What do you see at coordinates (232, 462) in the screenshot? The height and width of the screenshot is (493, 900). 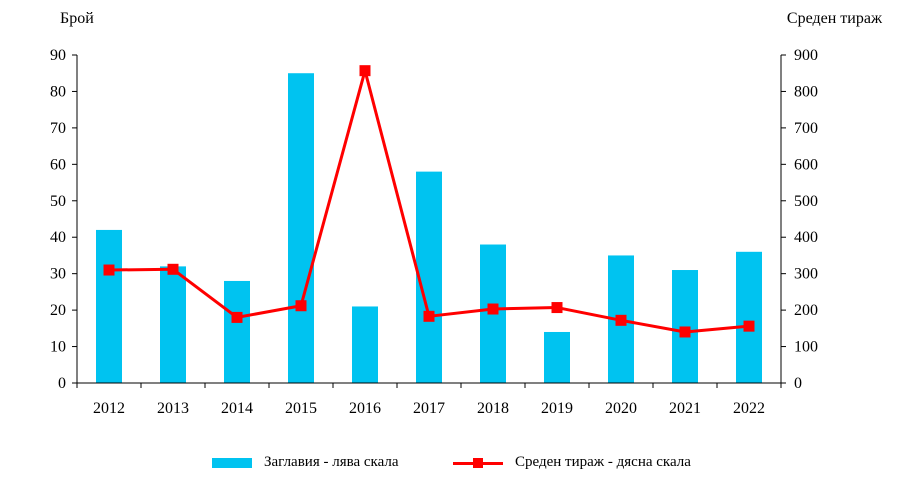 I see `legend-swatch-bars` at bounding box center [232, 462].